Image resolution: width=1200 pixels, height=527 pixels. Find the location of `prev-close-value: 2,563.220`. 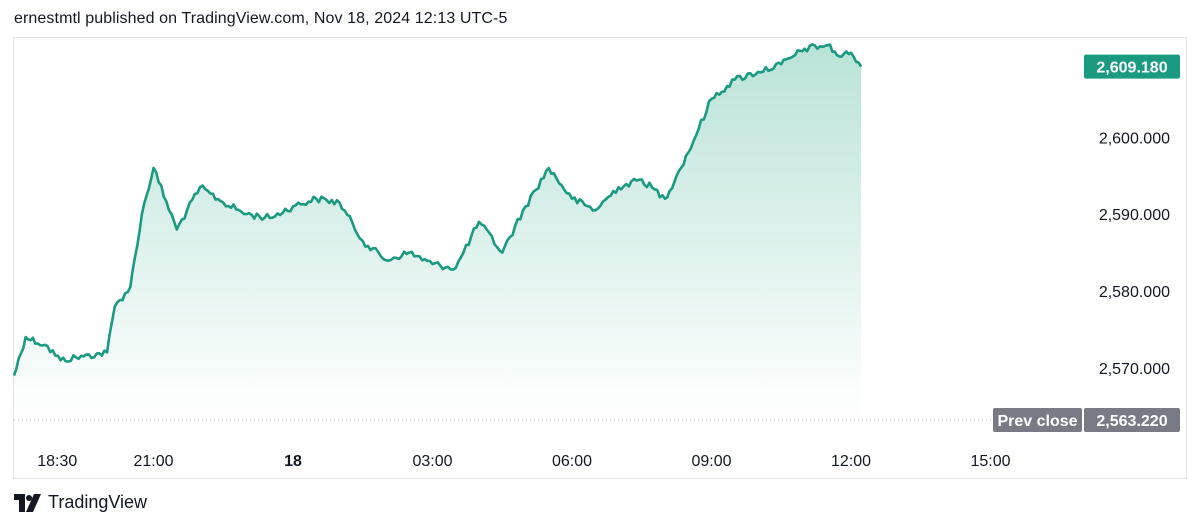

prev-close-value: 2,563.220 is located at coordinates (1131, 421).